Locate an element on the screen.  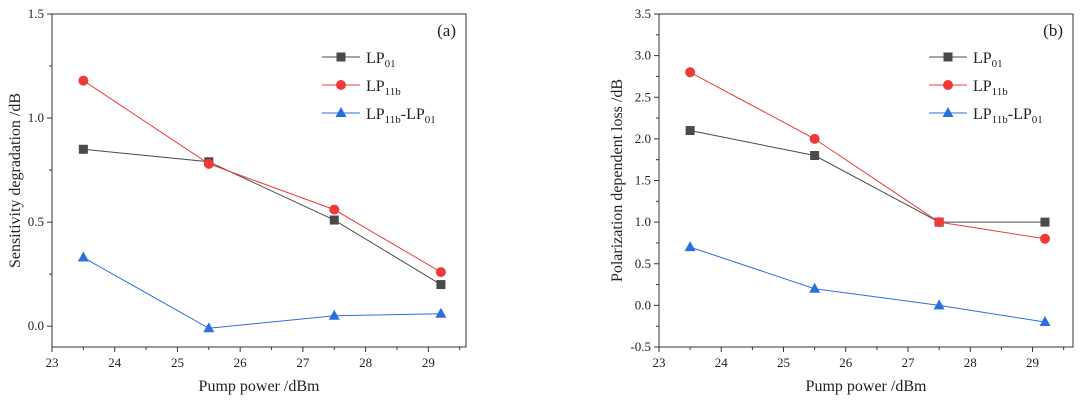
series-LP11b is located at coordinates (867, 155).